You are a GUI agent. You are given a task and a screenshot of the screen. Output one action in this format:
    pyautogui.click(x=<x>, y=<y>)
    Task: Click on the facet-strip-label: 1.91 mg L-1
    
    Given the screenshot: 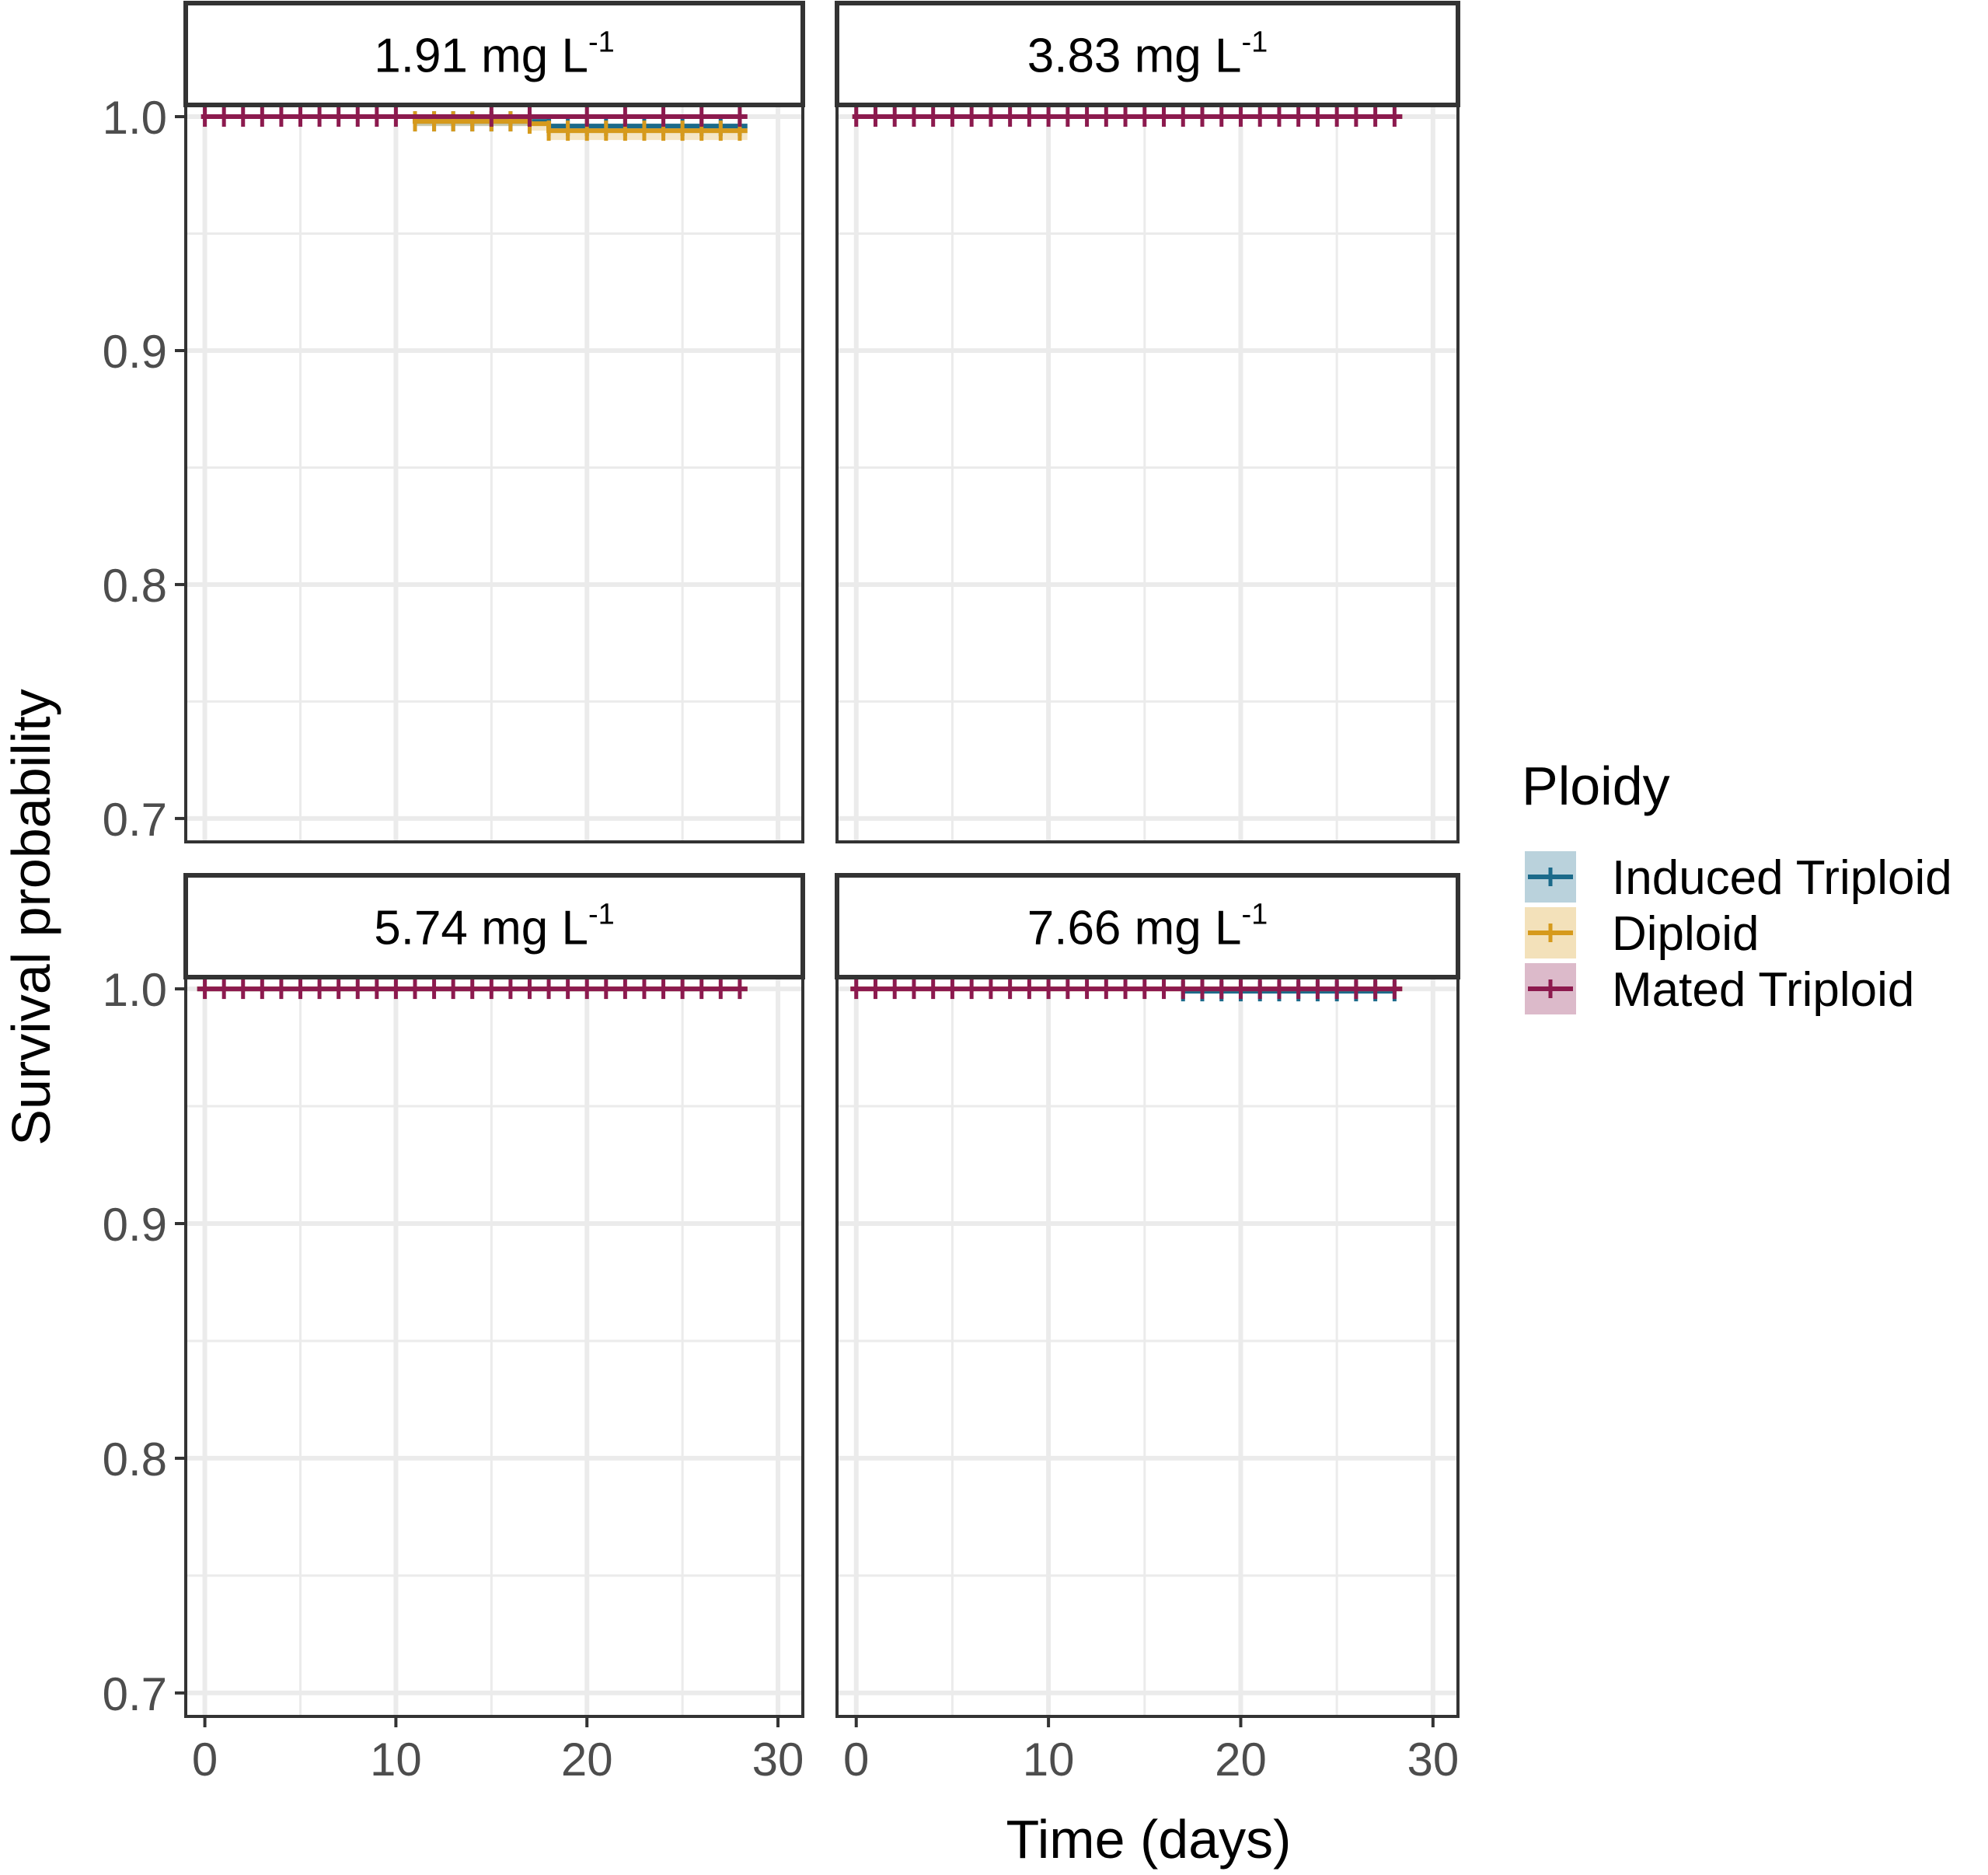 What is the action you would take?
    pyautogui.click(x=495, y=55)
    